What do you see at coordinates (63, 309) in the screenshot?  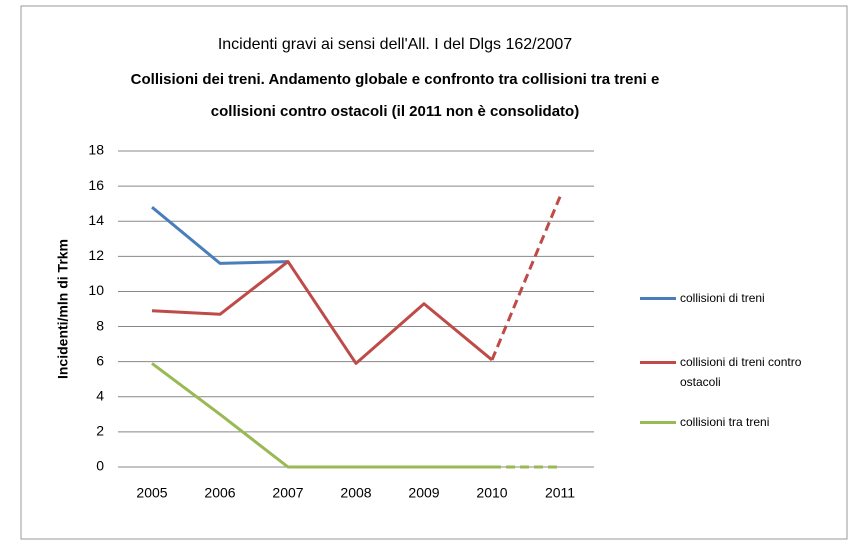 I see `y-axis-label: Incidenti/mln di Trkm` at bounding box center [63, 309].